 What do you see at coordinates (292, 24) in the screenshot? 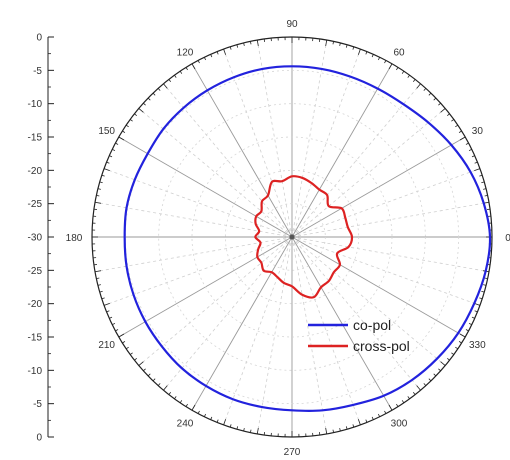
I see `angle-label: 90` at bounding box center [292, 24].